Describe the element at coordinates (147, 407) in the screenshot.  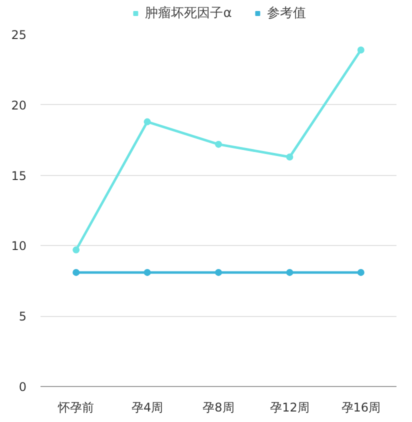
I see `x-tick-label: 孕4周` at that location.